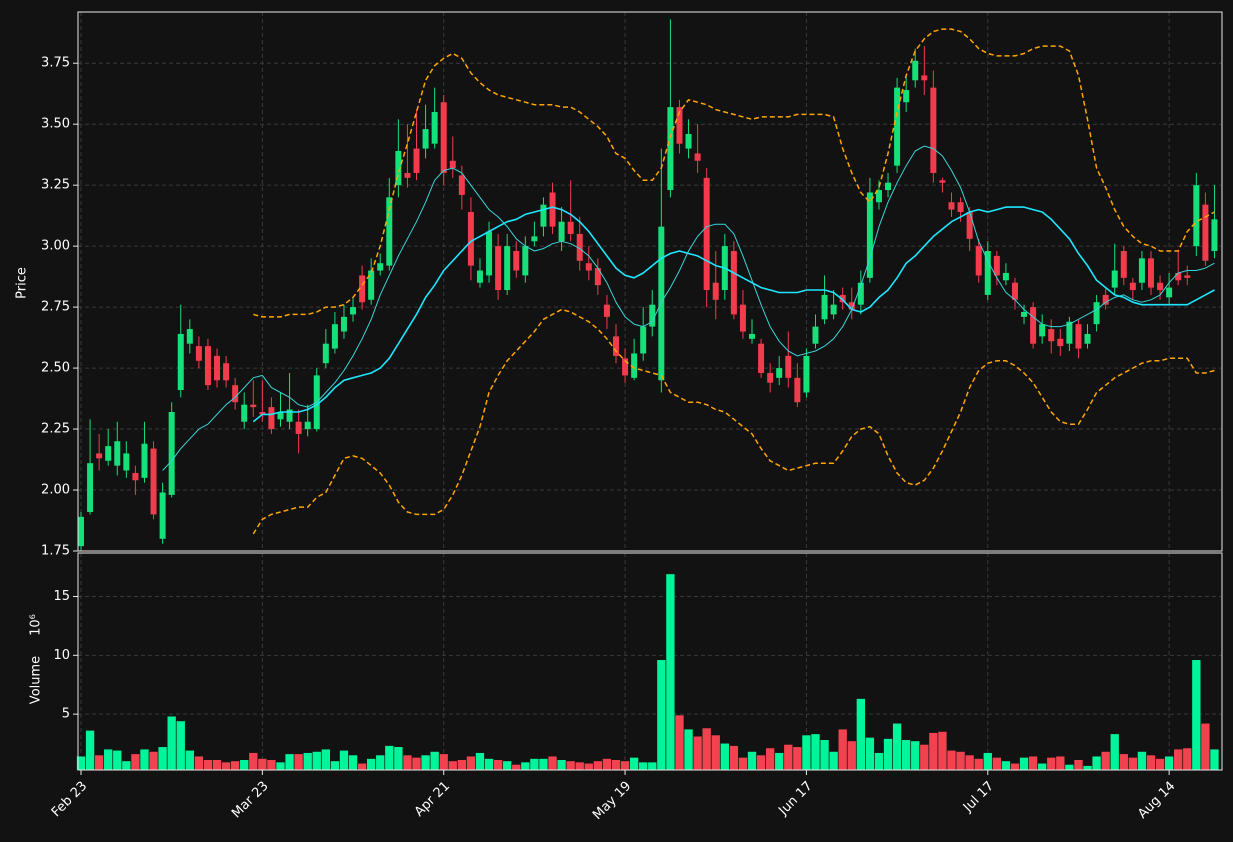  Describe the element at coordinates (61, 596) in the screenshot. I see `y-tick-label: 15` at that location.